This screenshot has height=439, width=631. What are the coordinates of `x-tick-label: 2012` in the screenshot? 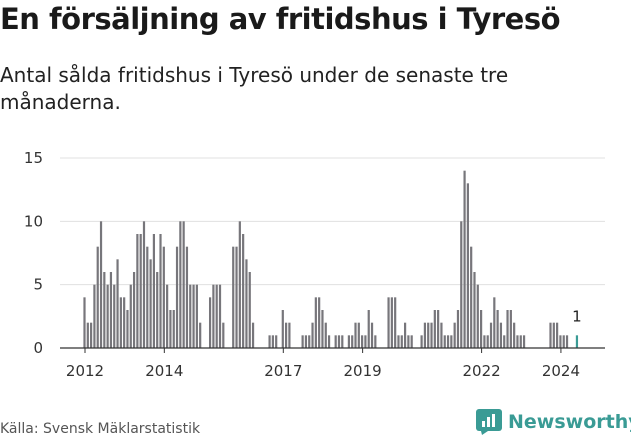 It's located at (85, 371).